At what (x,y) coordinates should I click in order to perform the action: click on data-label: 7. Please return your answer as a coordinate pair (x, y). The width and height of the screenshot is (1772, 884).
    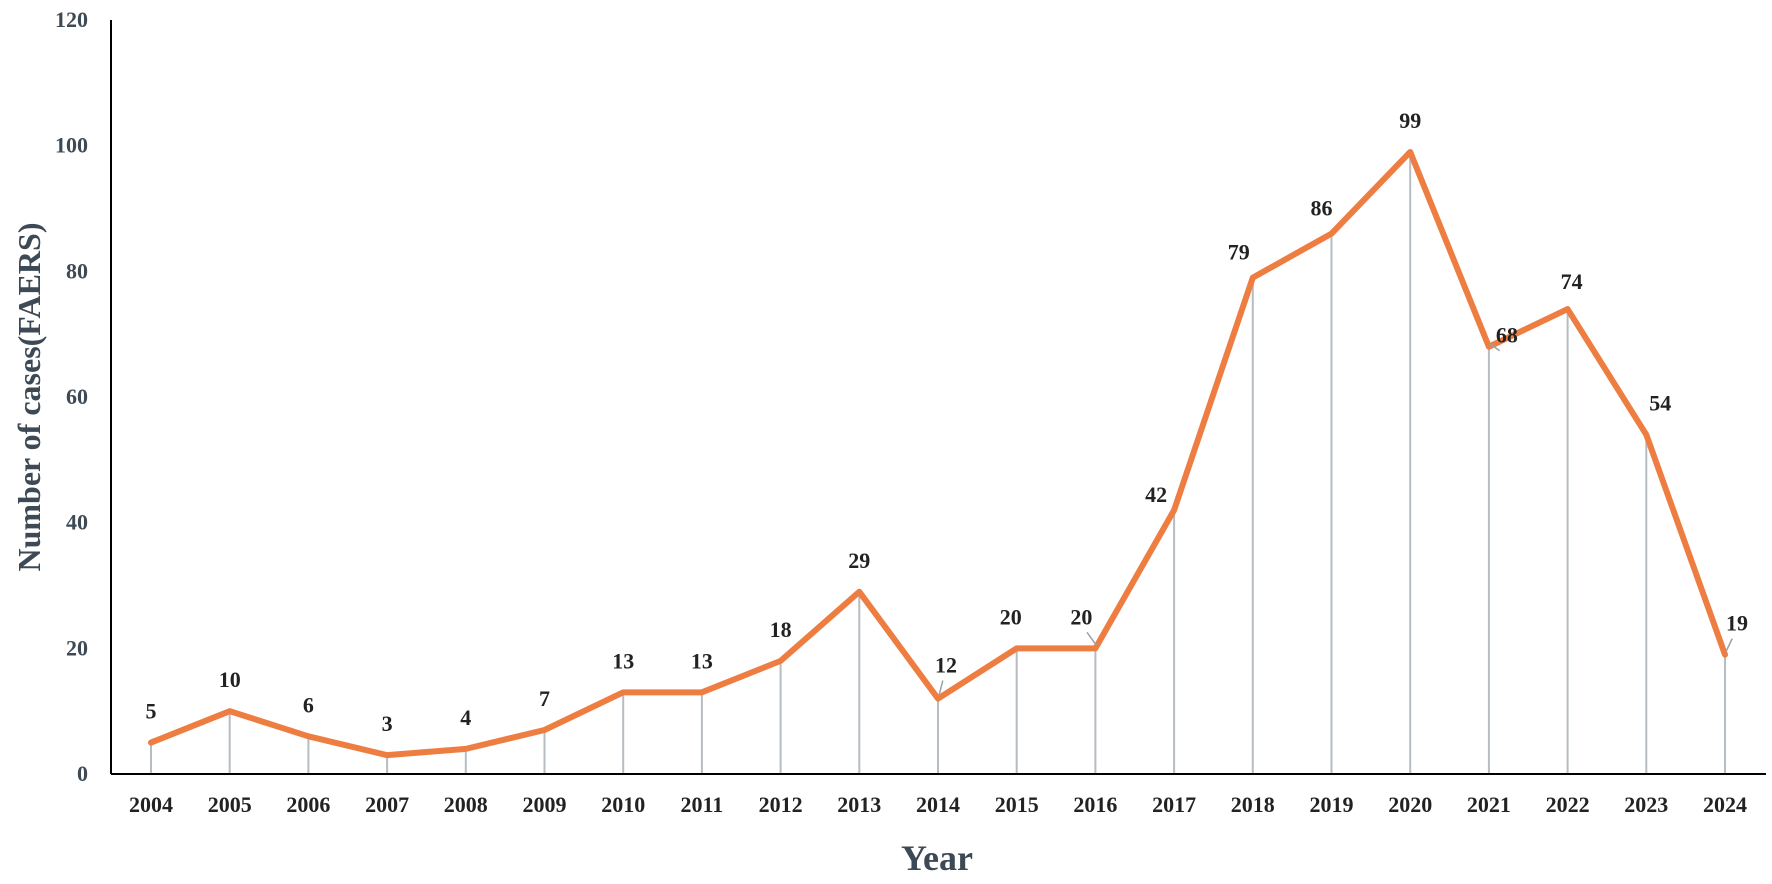
    Looking at the image, I should click on (544, 698).